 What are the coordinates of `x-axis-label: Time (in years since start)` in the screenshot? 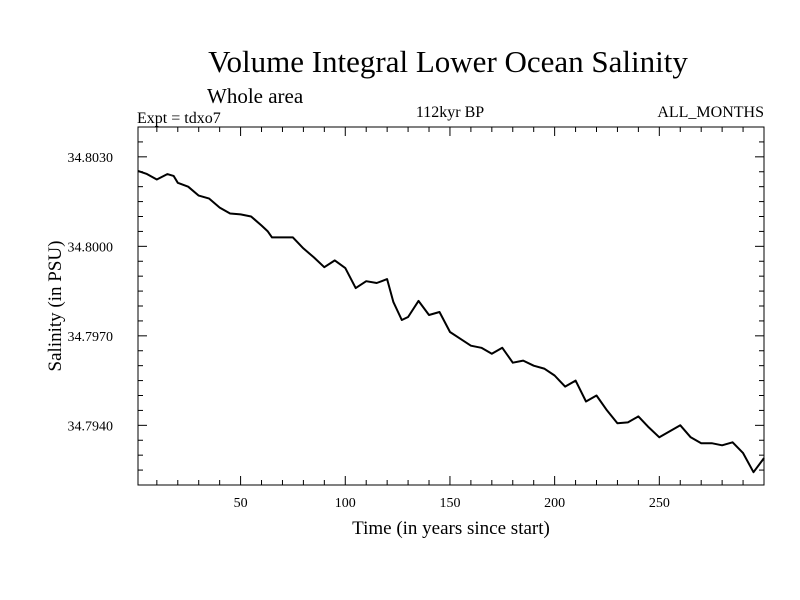 It's located at (451, 528).